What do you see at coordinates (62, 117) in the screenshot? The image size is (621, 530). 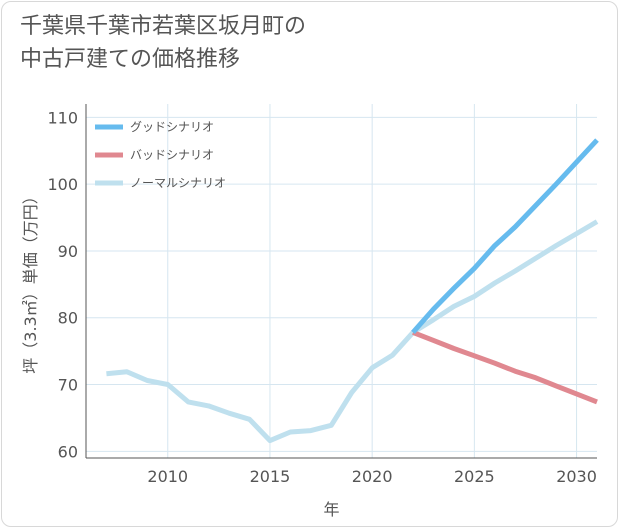 I see `y-tick-label: 110` at bounding box center [62, 117].